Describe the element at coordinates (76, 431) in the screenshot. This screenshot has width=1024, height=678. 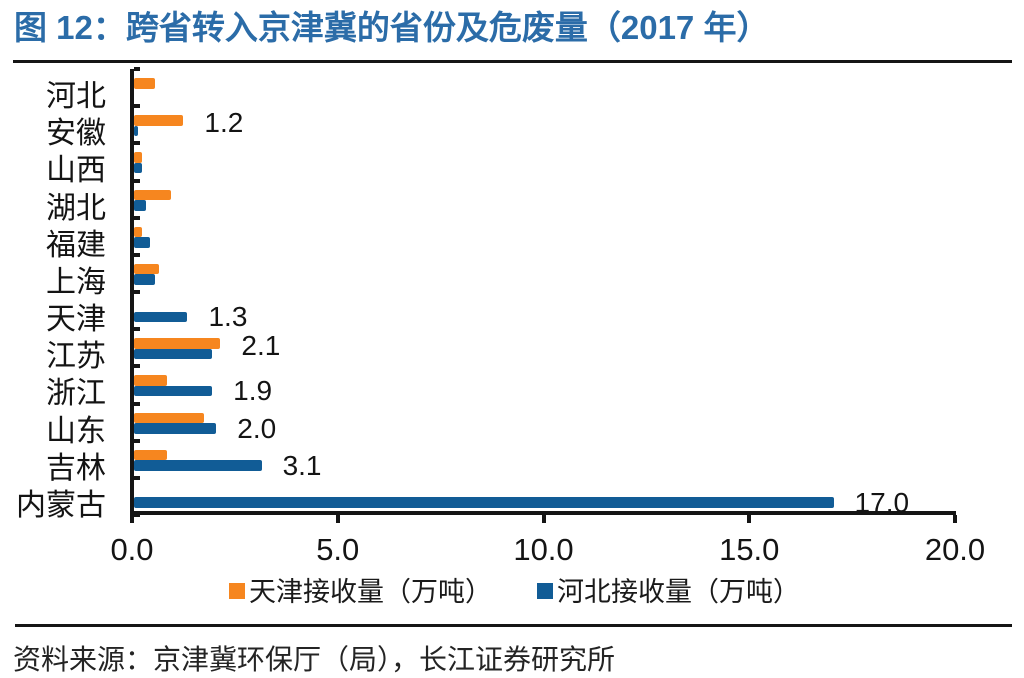
I see `category-label: 山东` at that location.